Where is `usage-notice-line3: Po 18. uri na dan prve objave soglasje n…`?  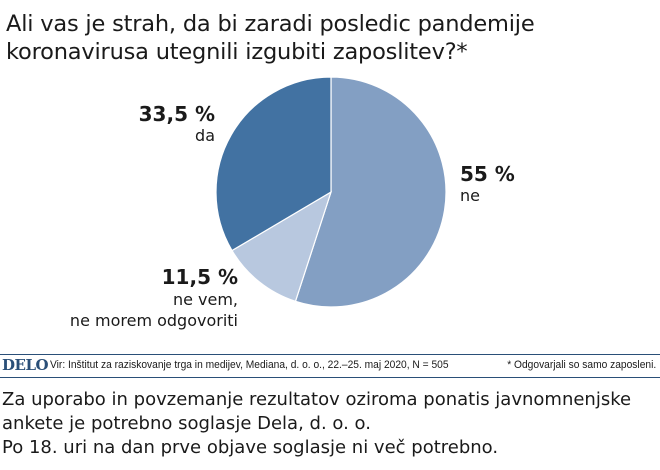
usage-notice-line3: Po 18. uri na dan prve objave soglasje n… is located at coordinates (250, 447).